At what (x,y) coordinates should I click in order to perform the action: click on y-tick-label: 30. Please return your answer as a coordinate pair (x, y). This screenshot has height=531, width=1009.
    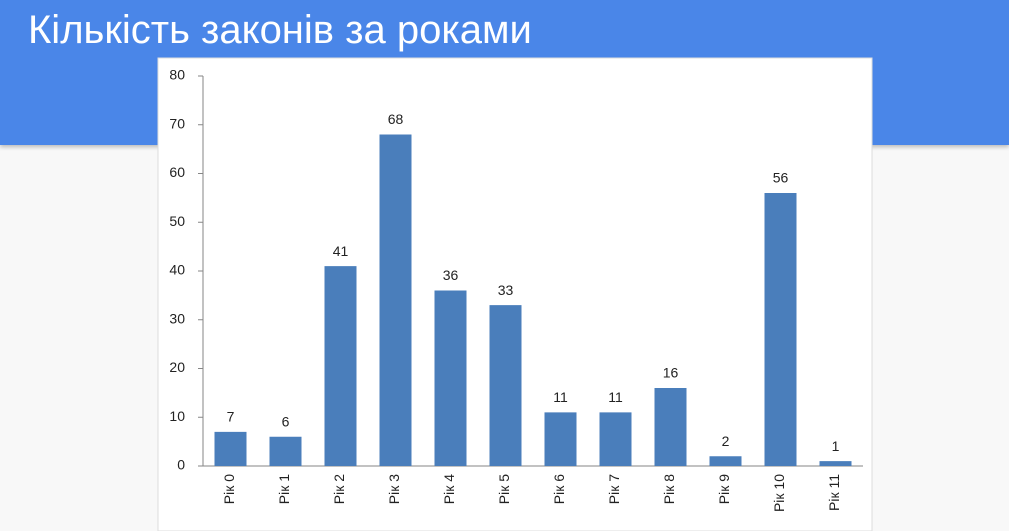
    Looking at the image, I should click on (177, 318).